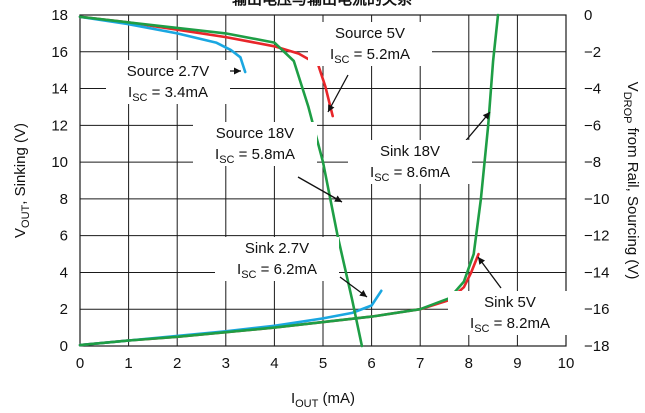 The height and width of the screenshot is (413, 645). Describe the element at coordinates (592, 162) in the screenshot. I see `y2-tick-label: −8` at that location.